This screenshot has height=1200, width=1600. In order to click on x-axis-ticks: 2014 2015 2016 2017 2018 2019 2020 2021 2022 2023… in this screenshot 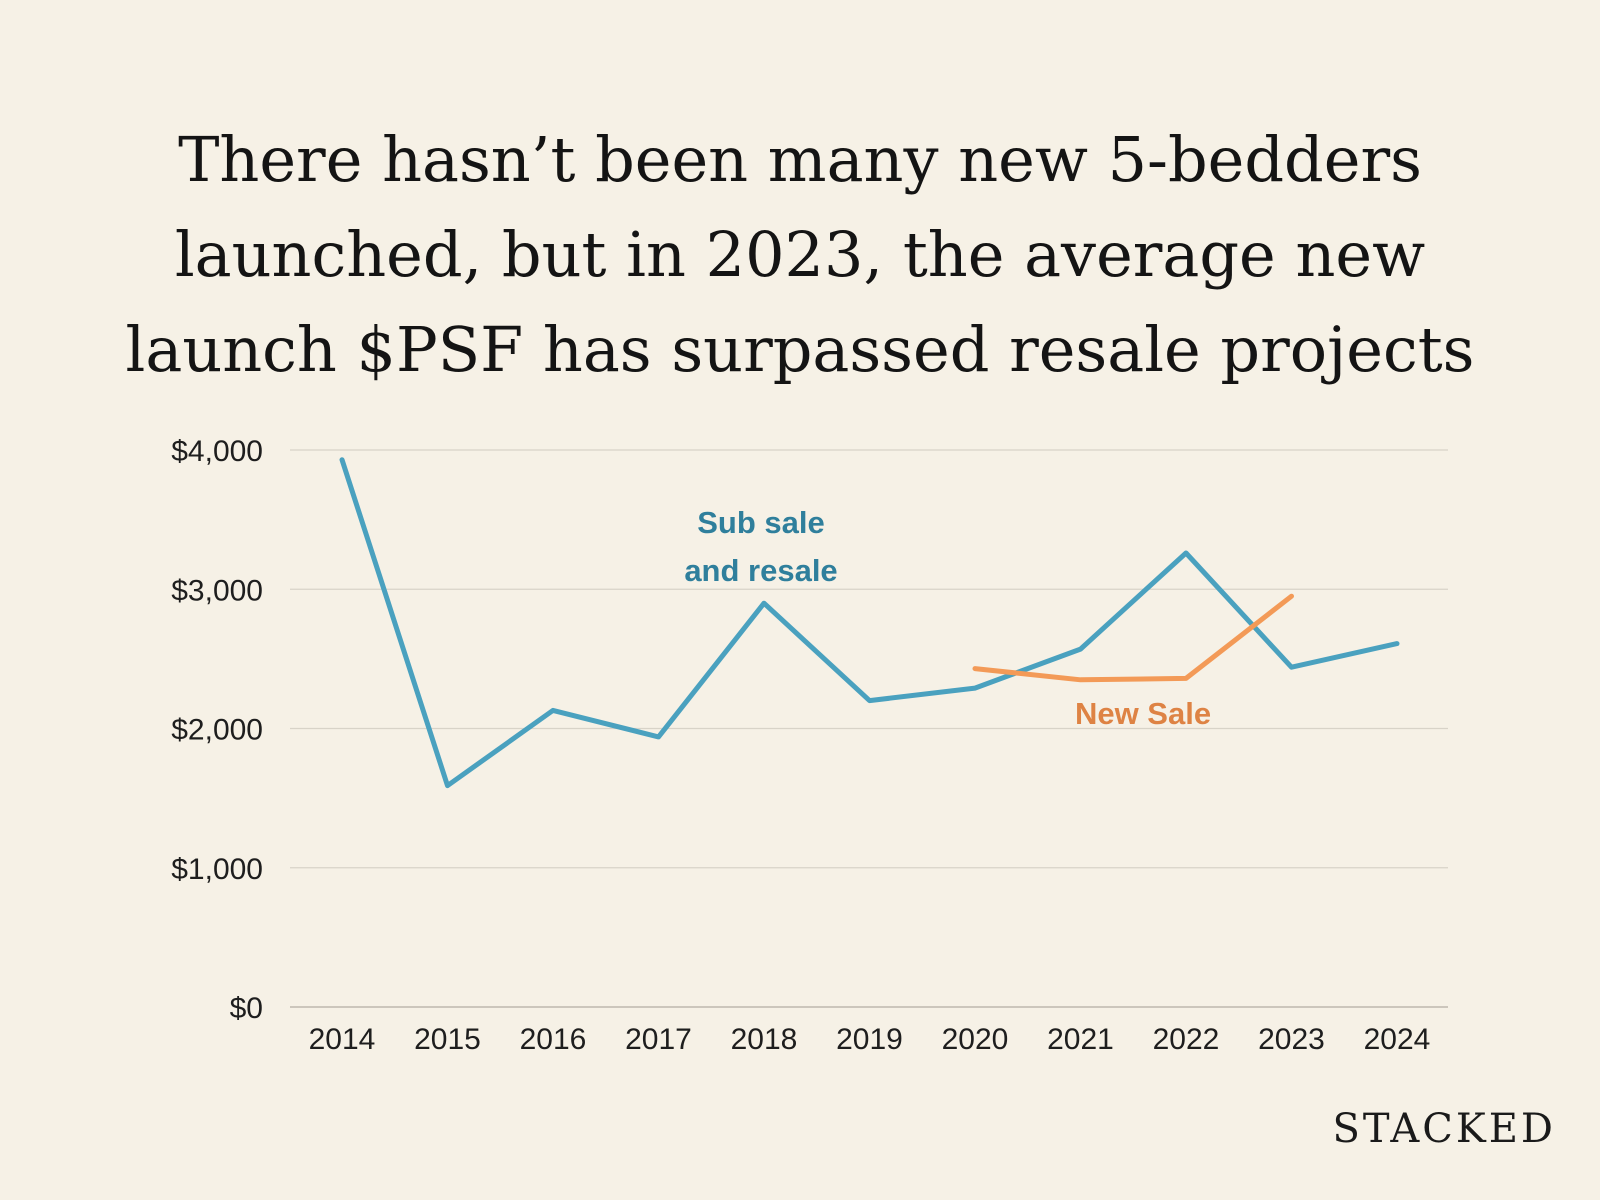, I will do `click(870, 1039)`.